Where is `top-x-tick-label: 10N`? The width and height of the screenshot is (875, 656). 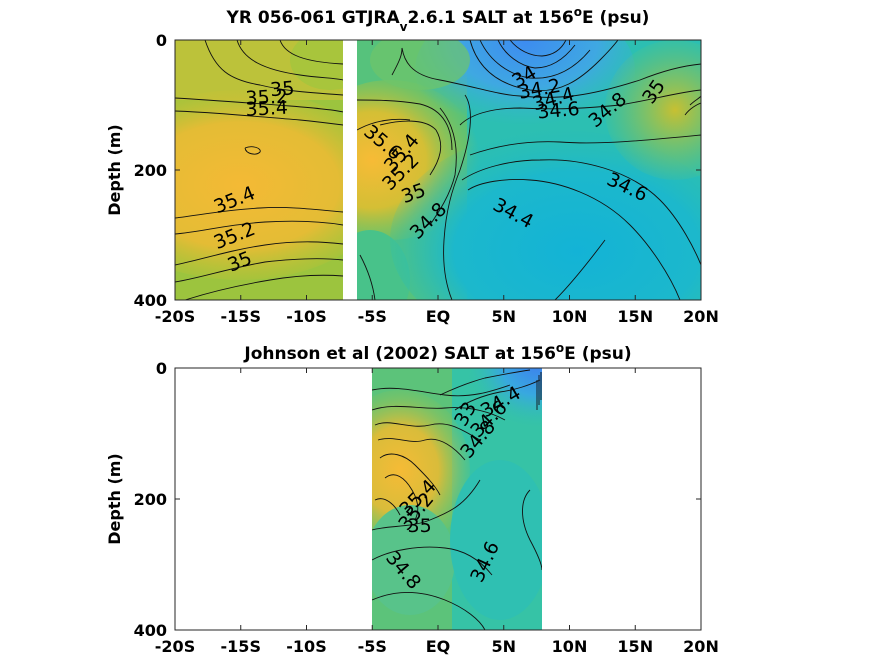
top-x-tick-label: 10N is located at coordinates (570, 316).